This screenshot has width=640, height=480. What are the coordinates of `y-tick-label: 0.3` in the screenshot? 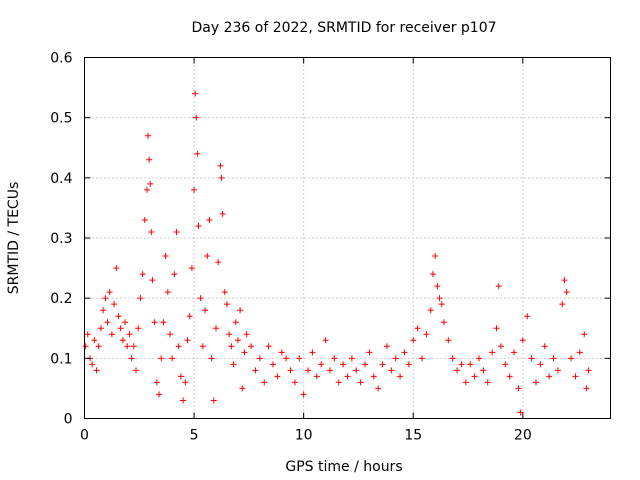 It's located at (61, 239).